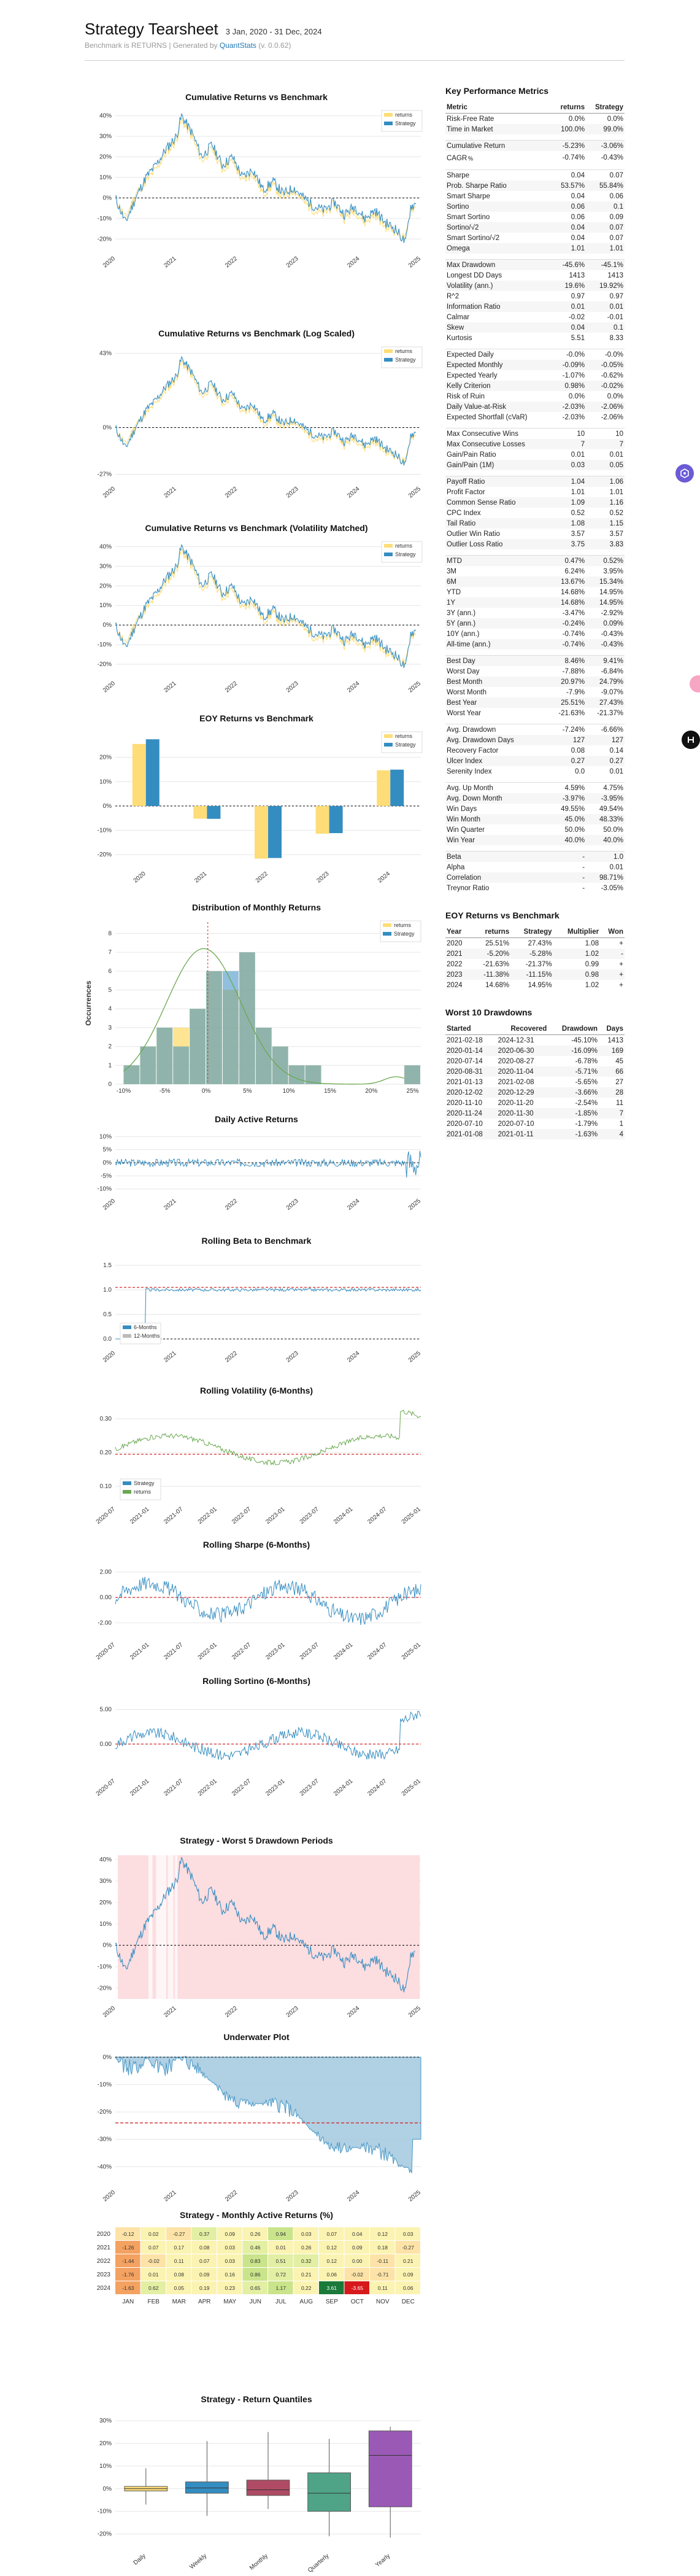  I want to click on column-label: APR, so click(204, 2302).